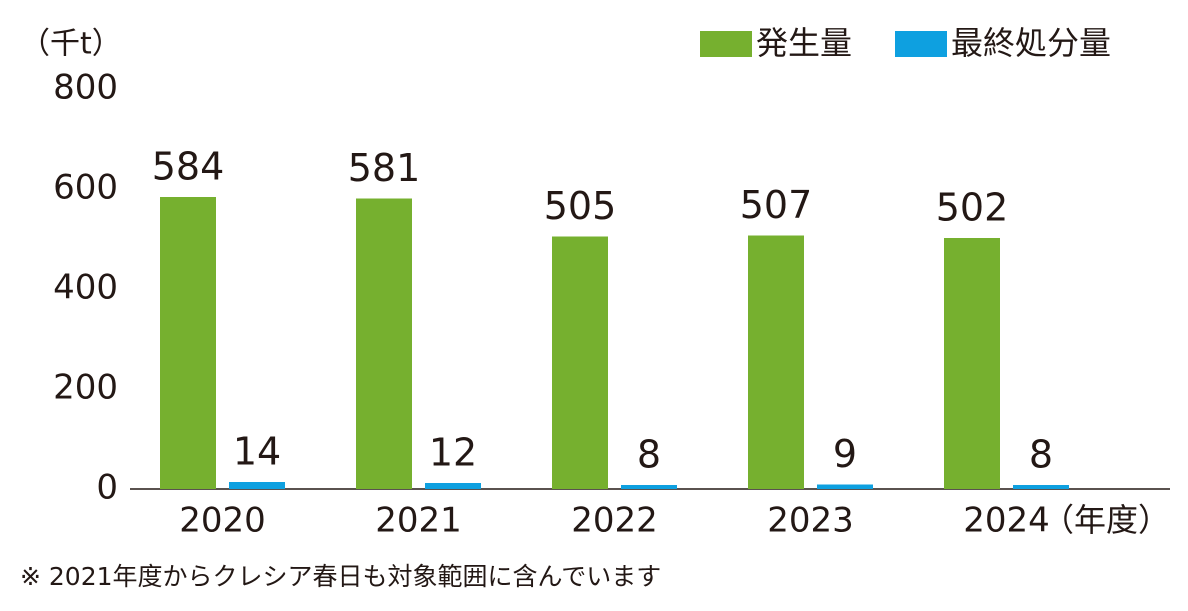 The width and height of the screenshot is (1188, 611). I want to click on data-label: 507, so click(776, 205).